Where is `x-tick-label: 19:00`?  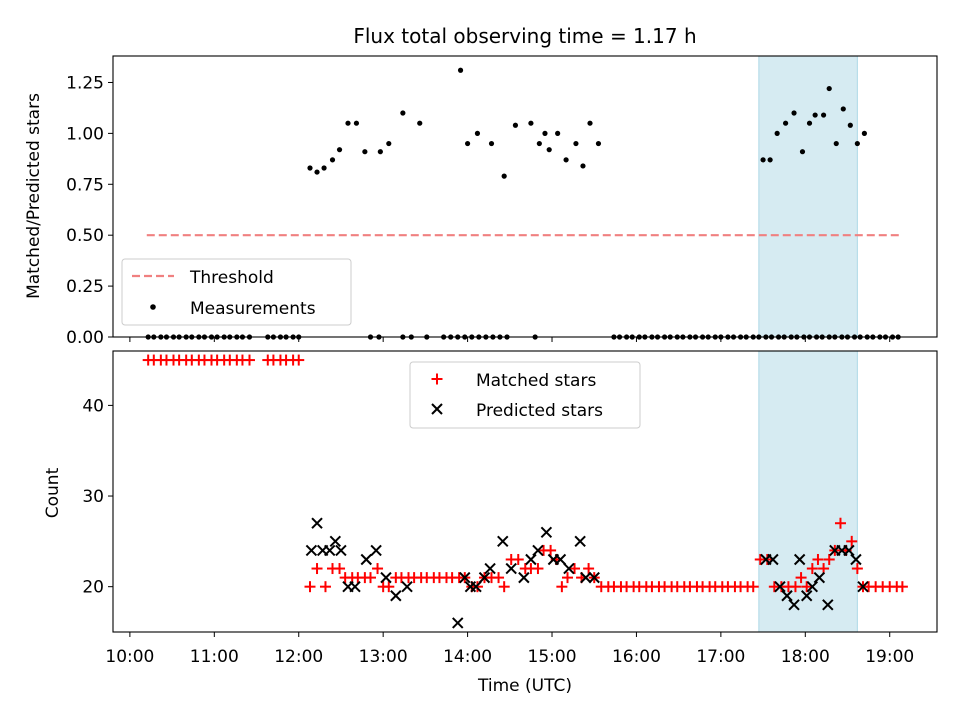 x-tick-label: 19:00 is located at coordinates (889, 657).